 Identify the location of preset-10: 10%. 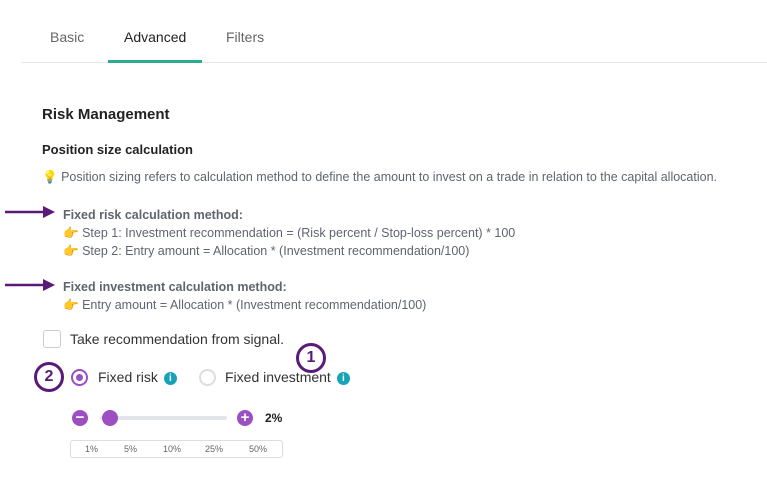
(172, 449).